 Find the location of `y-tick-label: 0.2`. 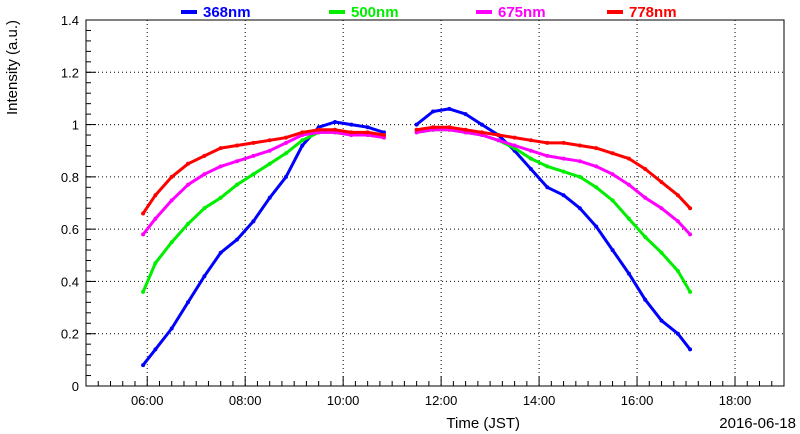

y-tick-label: 0.2 is located at coordinates (70, 334).